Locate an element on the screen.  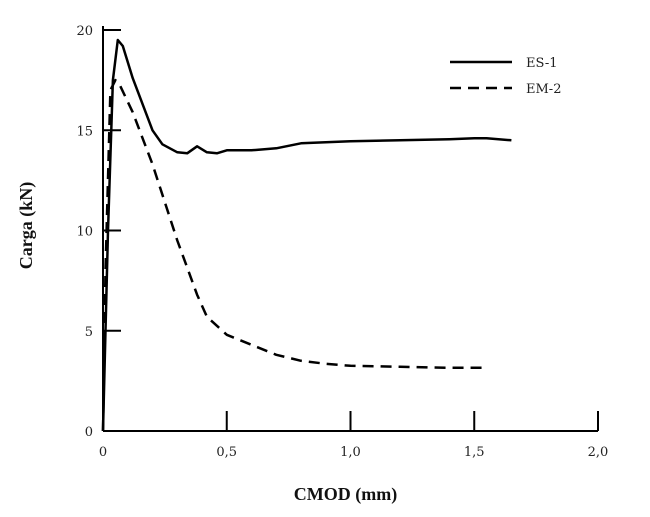
legend: ES-1 EM-2 is located at coordinates (505, 76).